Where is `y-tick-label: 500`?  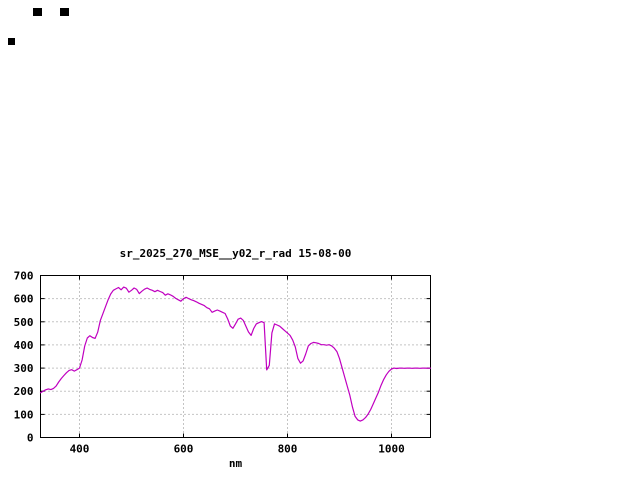 y-tick-label: 500 is located at coordinates (24, 322).